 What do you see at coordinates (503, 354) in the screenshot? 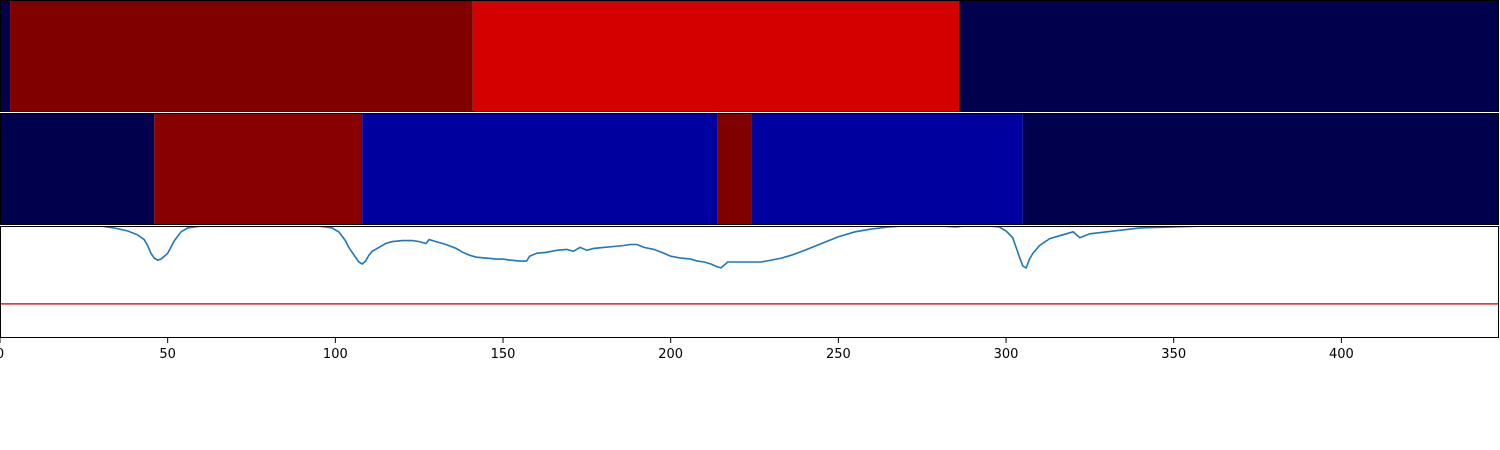
I see `x-tick-label: 150` at bounding box center [503, 354].